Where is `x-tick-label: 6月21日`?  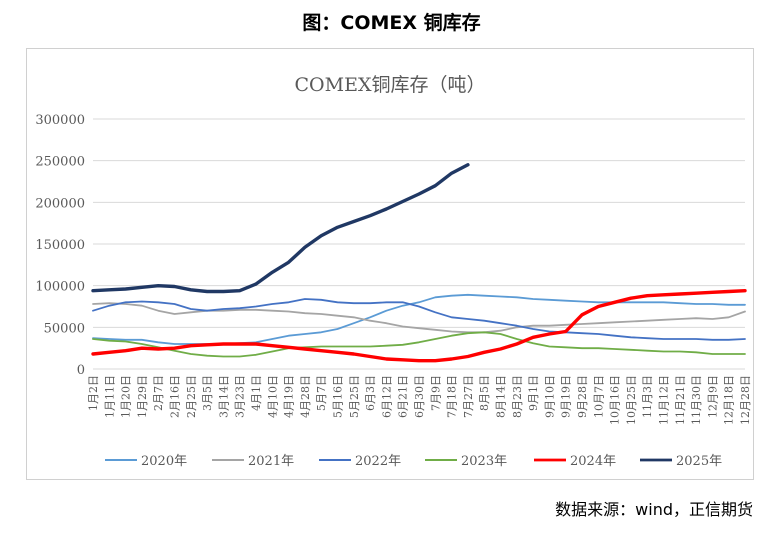 x-tick-label: 6月21日 is located at coordinates (403, 396).